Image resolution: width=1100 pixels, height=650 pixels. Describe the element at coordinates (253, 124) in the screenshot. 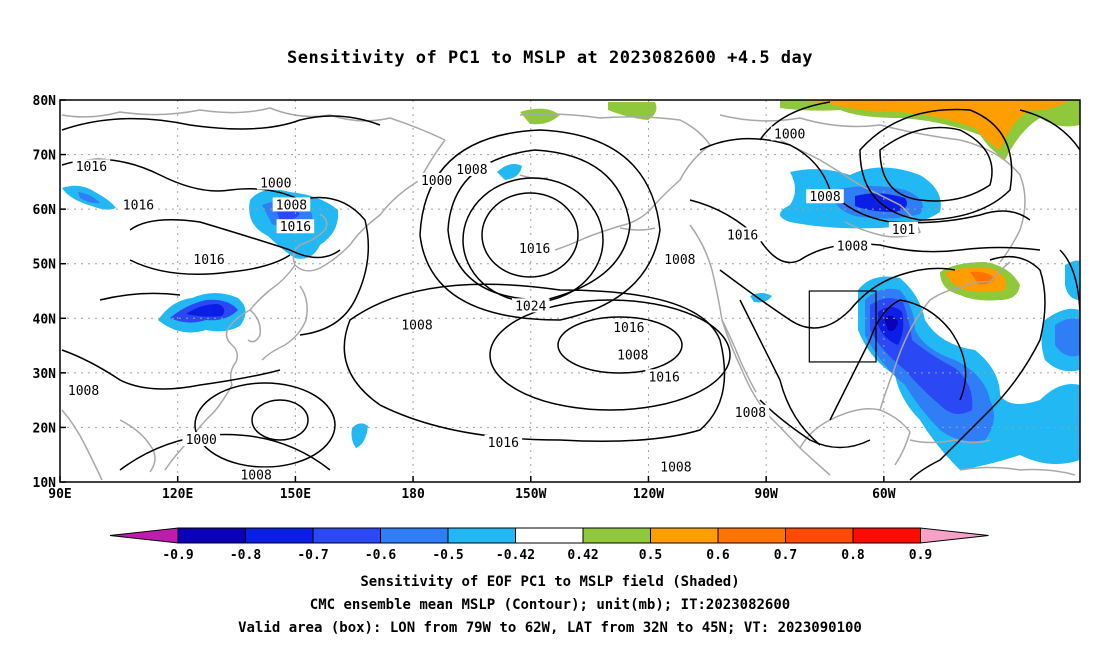

I see `coast-asia-north` at that location.